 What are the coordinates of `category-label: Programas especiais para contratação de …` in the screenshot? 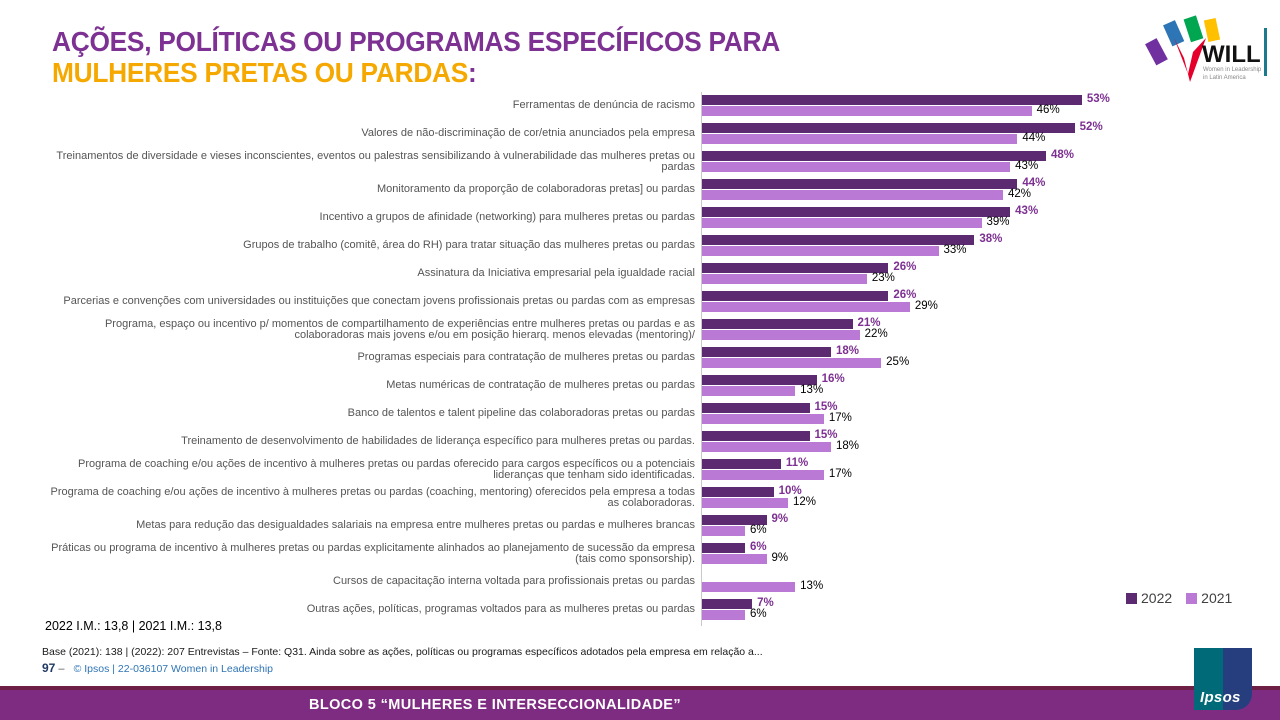 It's located at (526, 357).